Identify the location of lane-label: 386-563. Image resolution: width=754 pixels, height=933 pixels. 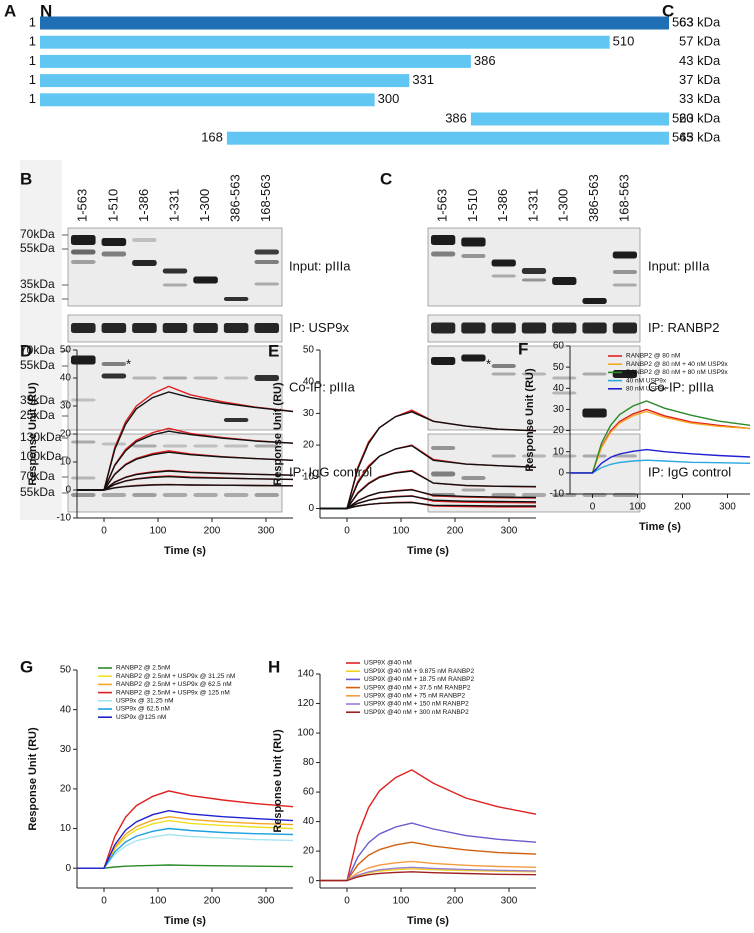
(235, 198).